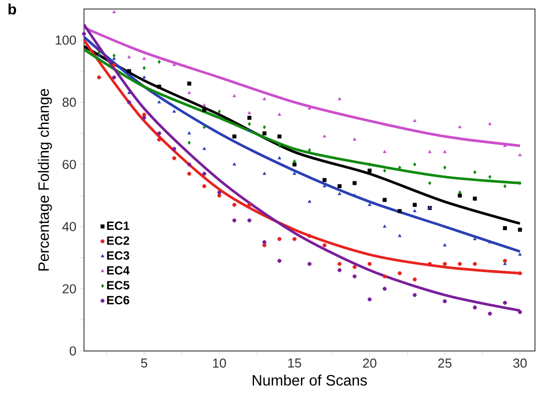  Describe the element at coordinates (219, 363) in the screenshot. I see `x-tick-label: 10` at that location.